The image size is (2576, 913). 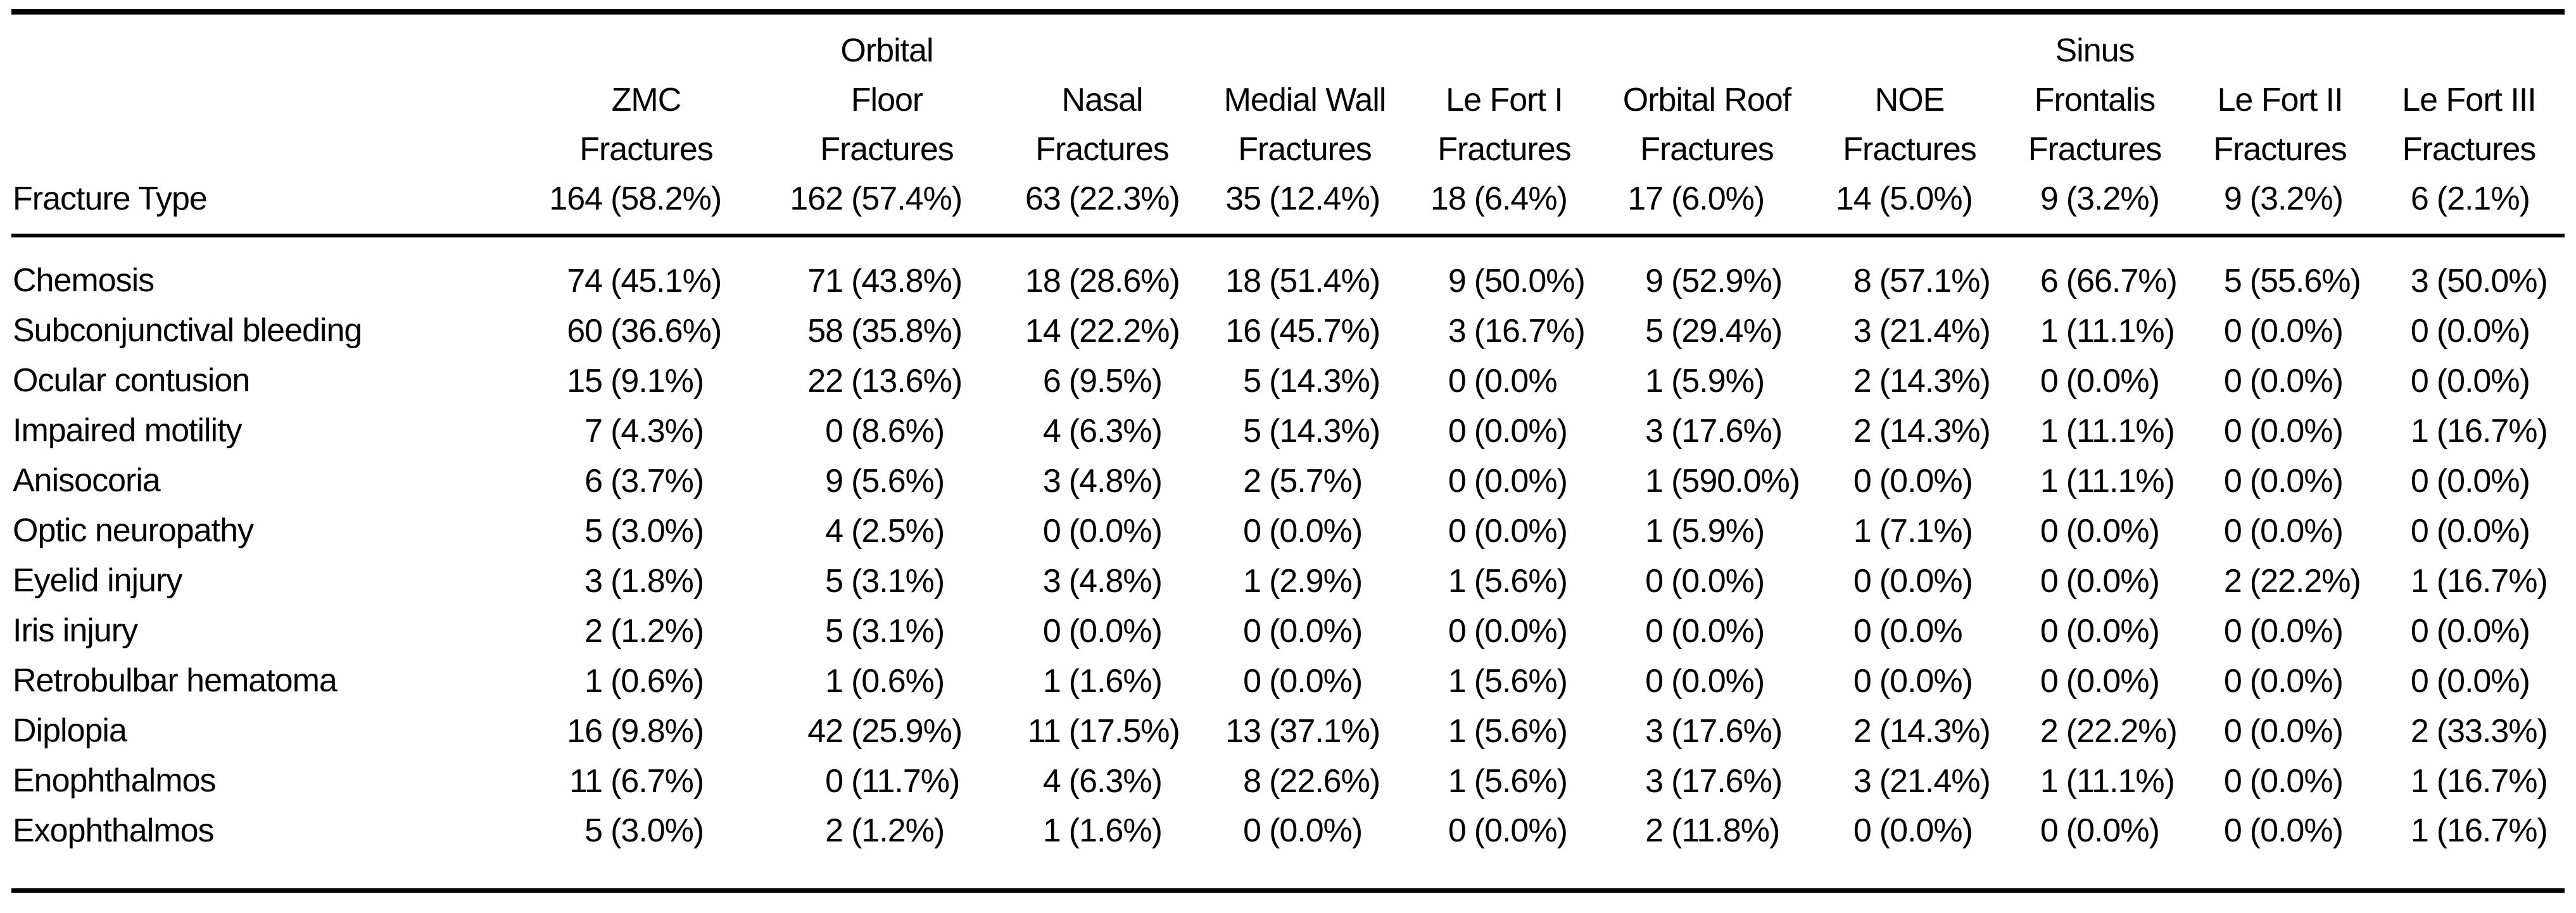 I want to click on table-cell: 5 (29.4%), so click(x=1707, y=331).